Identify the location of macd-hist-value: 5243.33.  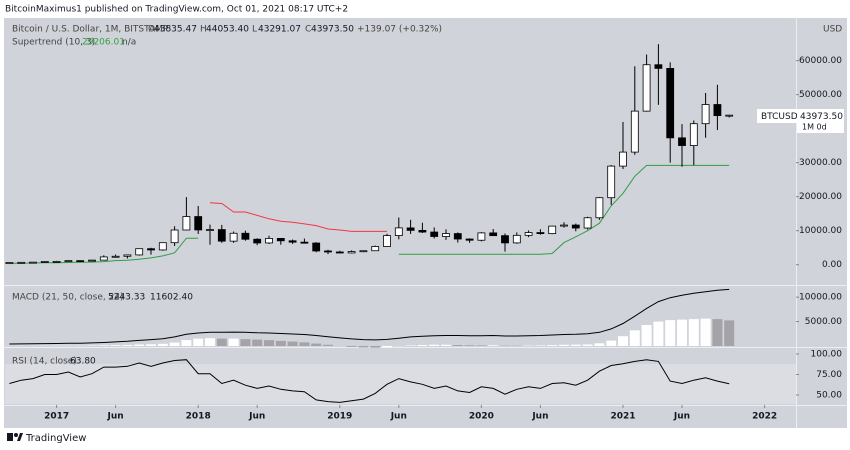
(126, 298).